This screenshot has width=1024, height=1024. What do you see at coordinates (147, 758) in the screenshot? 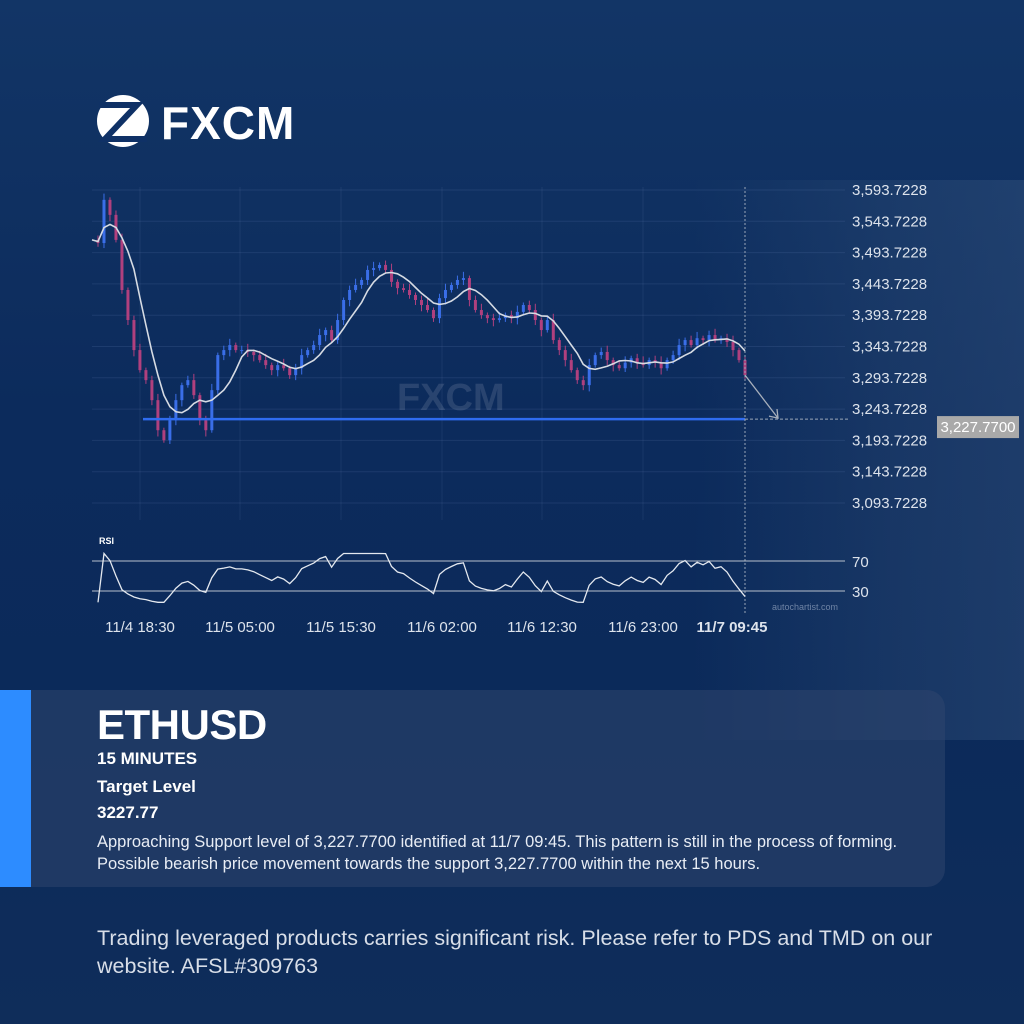
I see `timeframe: 15 MINUTES` at bounding box center [147, 758].